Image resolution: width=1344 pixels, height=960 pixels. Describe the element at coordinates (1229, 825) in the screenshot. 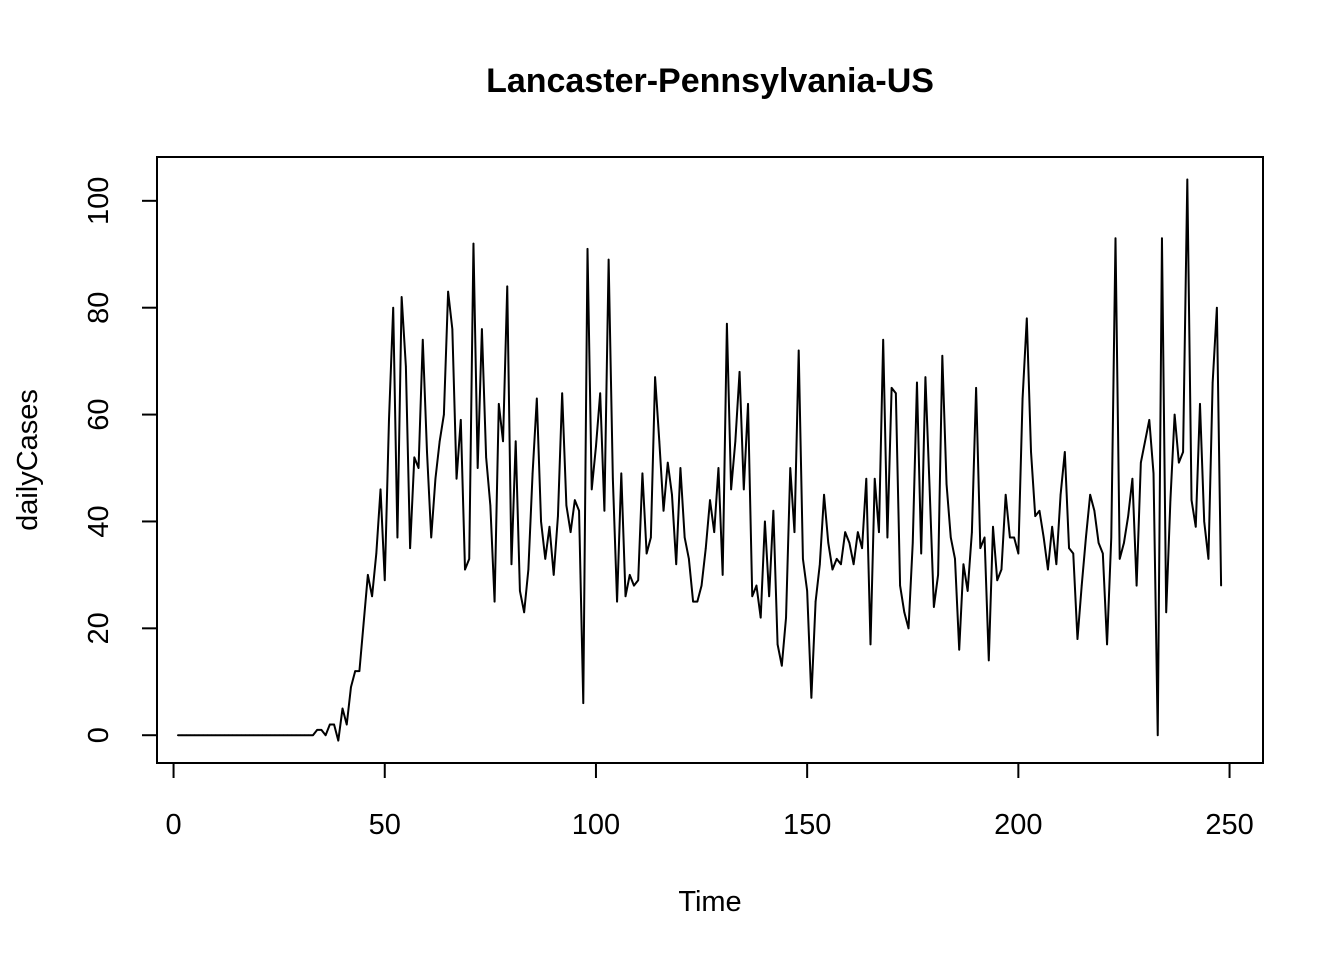

I see `x-tick-label: 250` at that location.